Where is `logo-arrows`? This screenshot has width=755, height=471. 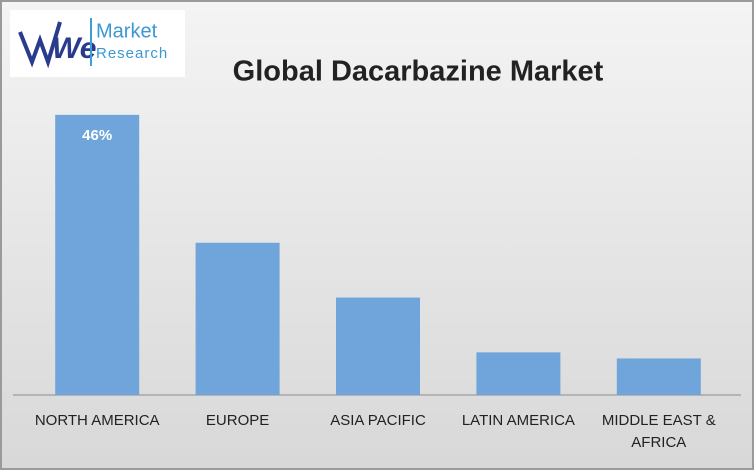 logo-arrows is located at coordinates (40, 45).